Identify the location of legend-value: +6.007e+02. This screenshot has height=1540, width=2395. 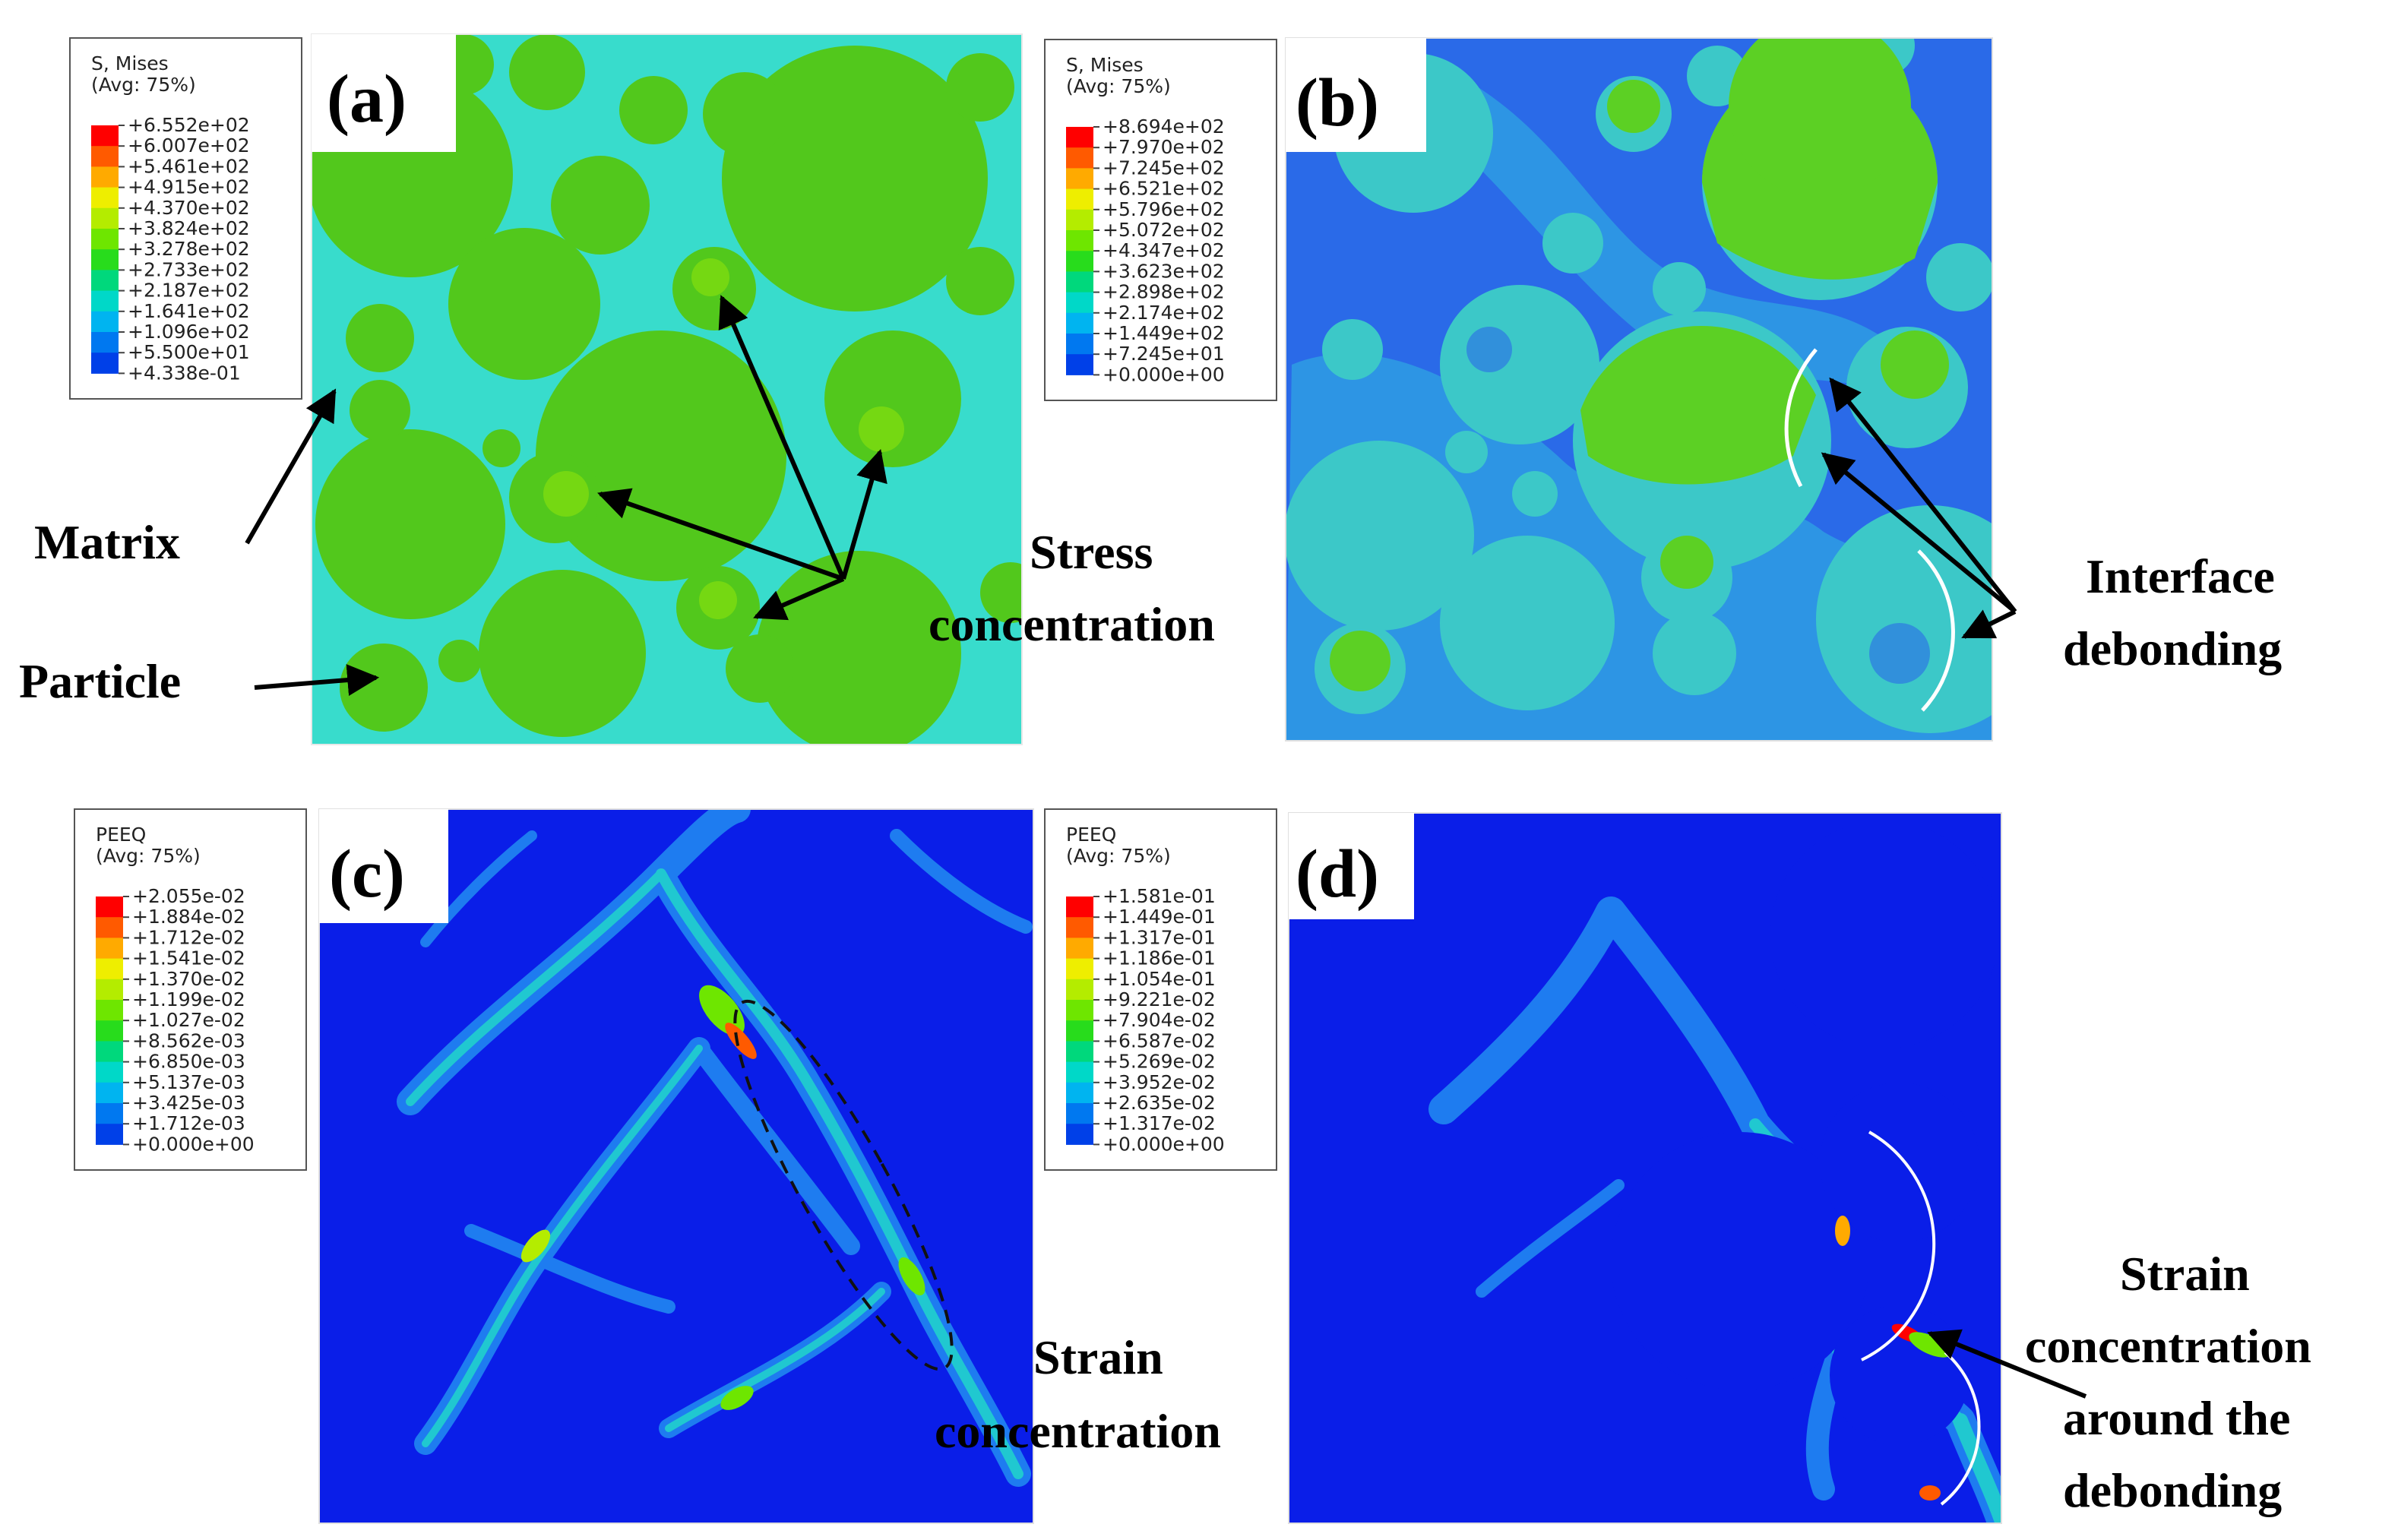
(189, 145).